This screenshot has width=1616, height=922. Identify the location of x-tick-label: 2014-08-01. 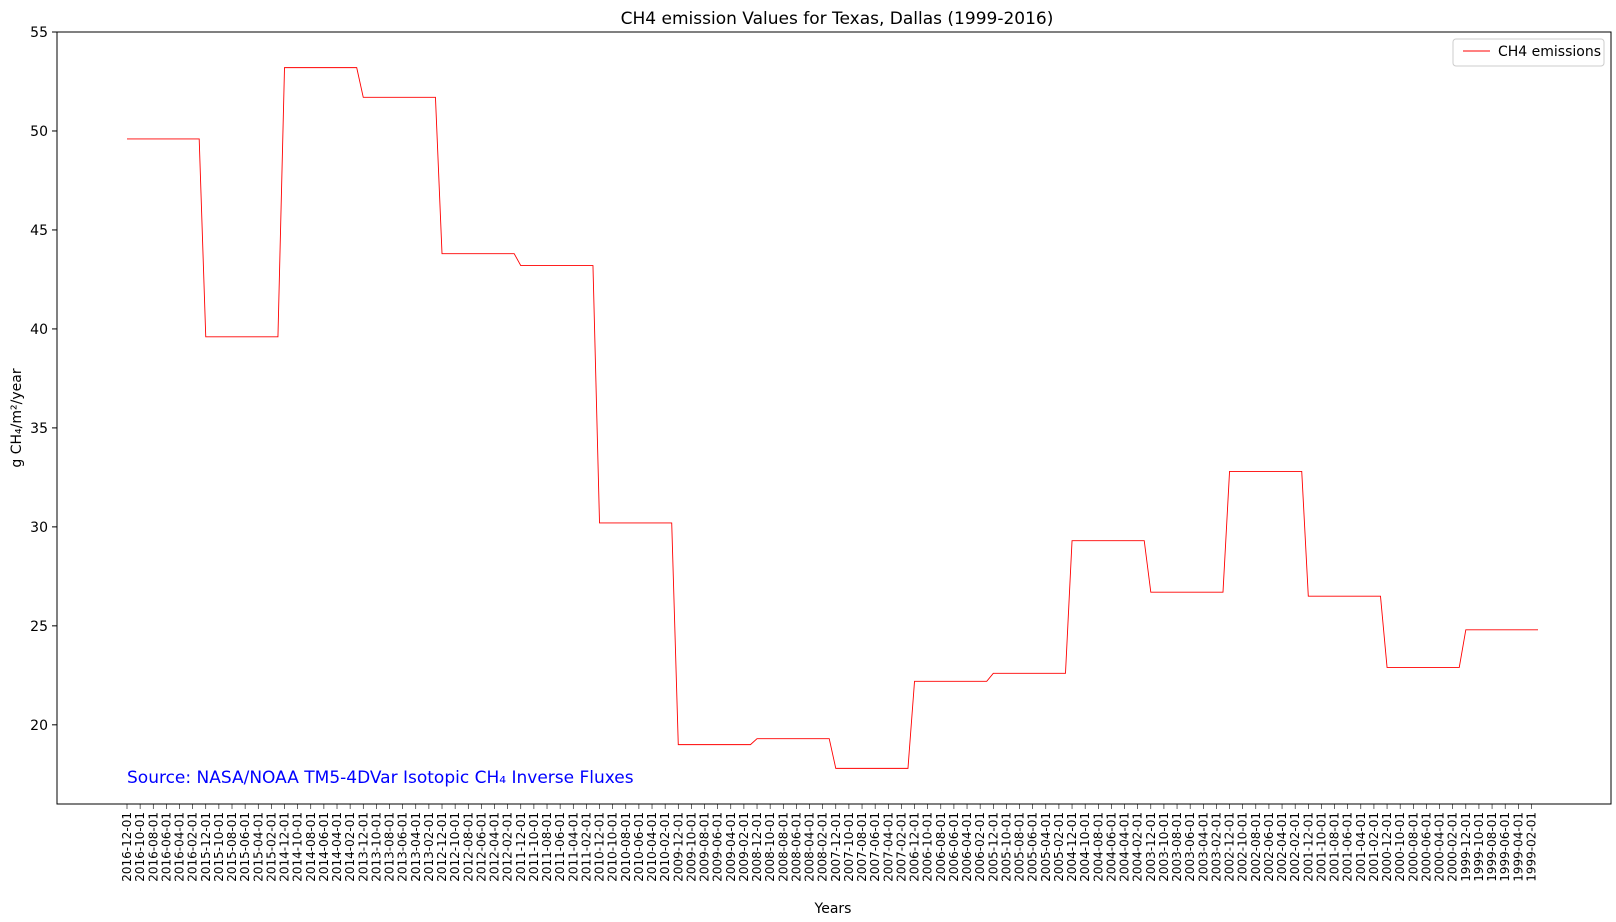
(311, 847).